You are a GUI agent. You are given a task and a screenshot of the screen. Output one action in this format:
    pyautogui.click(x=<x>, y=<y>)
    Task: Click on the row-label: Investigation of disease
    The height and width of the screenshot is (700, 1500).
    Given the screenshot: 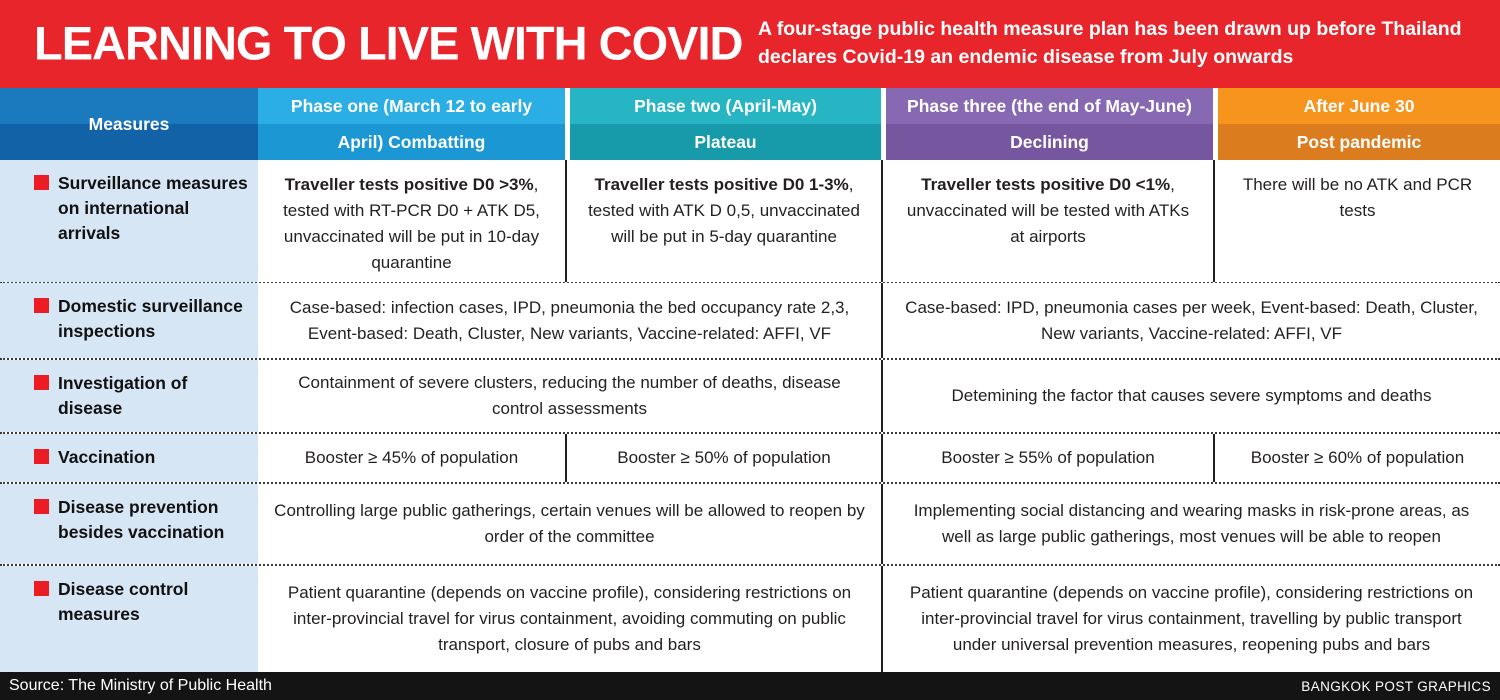 What is the action you would take?
    pyautogui.click(x=129, y=396)
    